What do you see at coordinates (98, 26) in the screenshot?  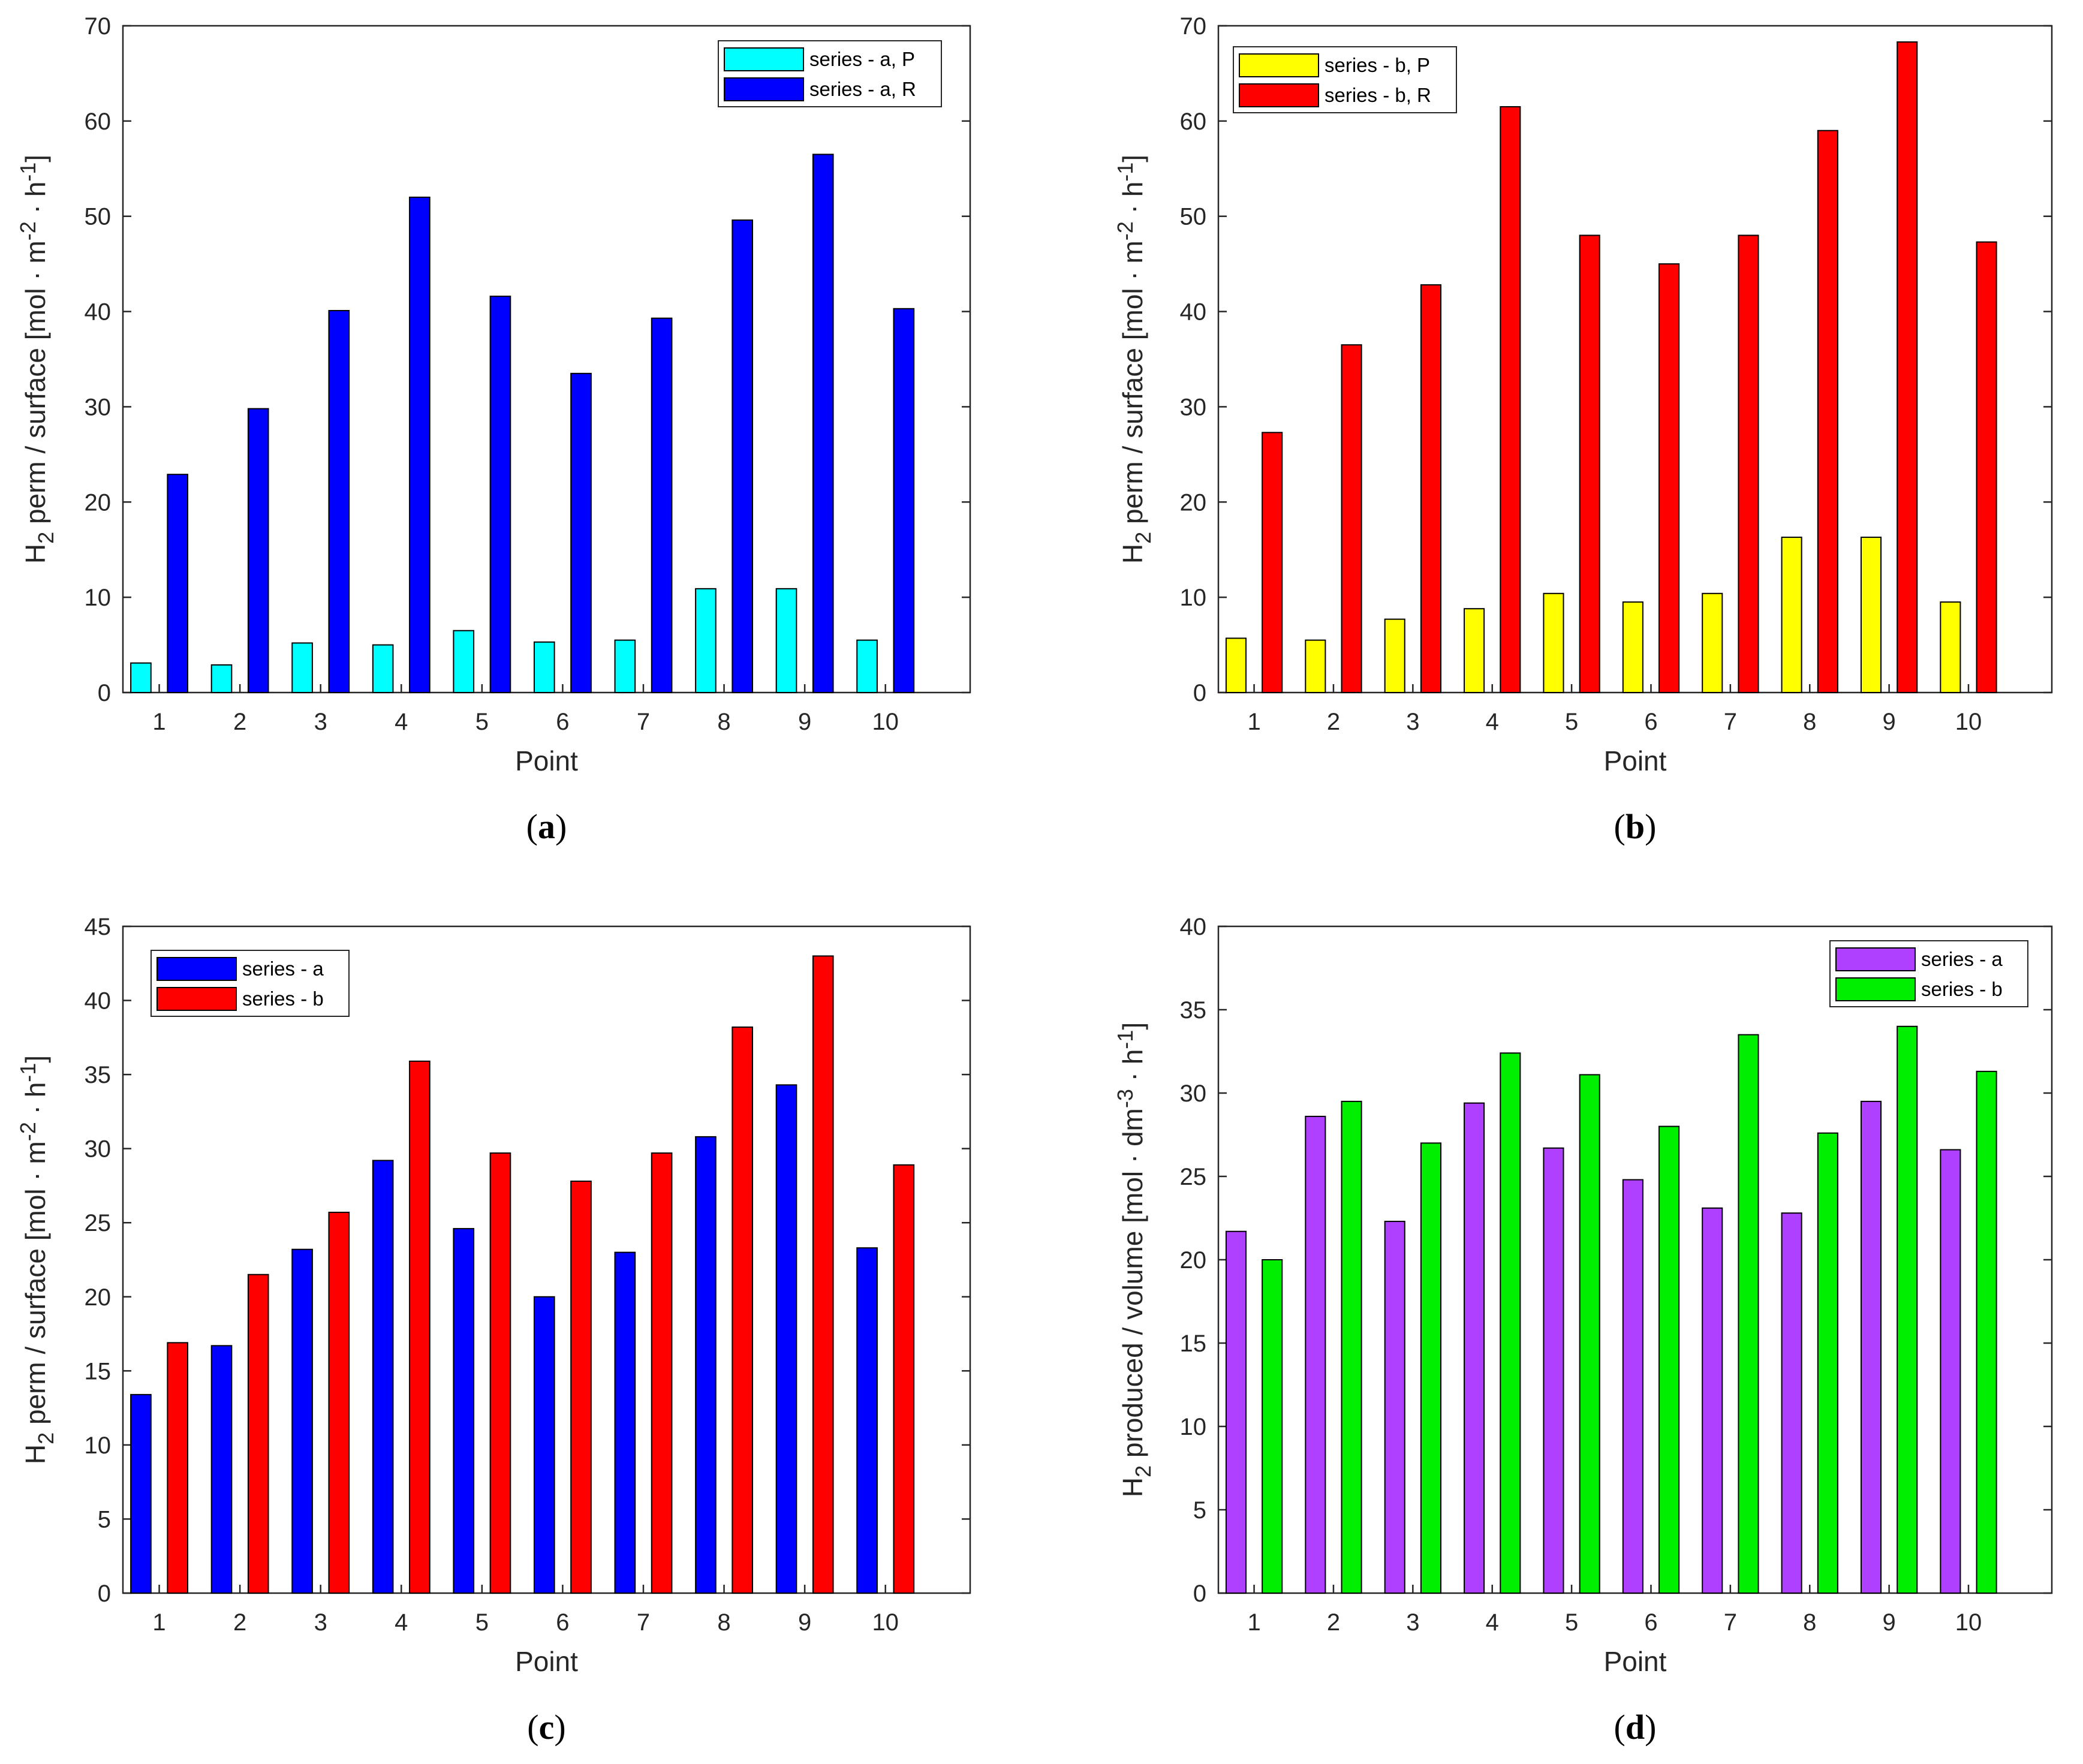 I see `y-tick-label: 70` at bounding box center [98, 26].